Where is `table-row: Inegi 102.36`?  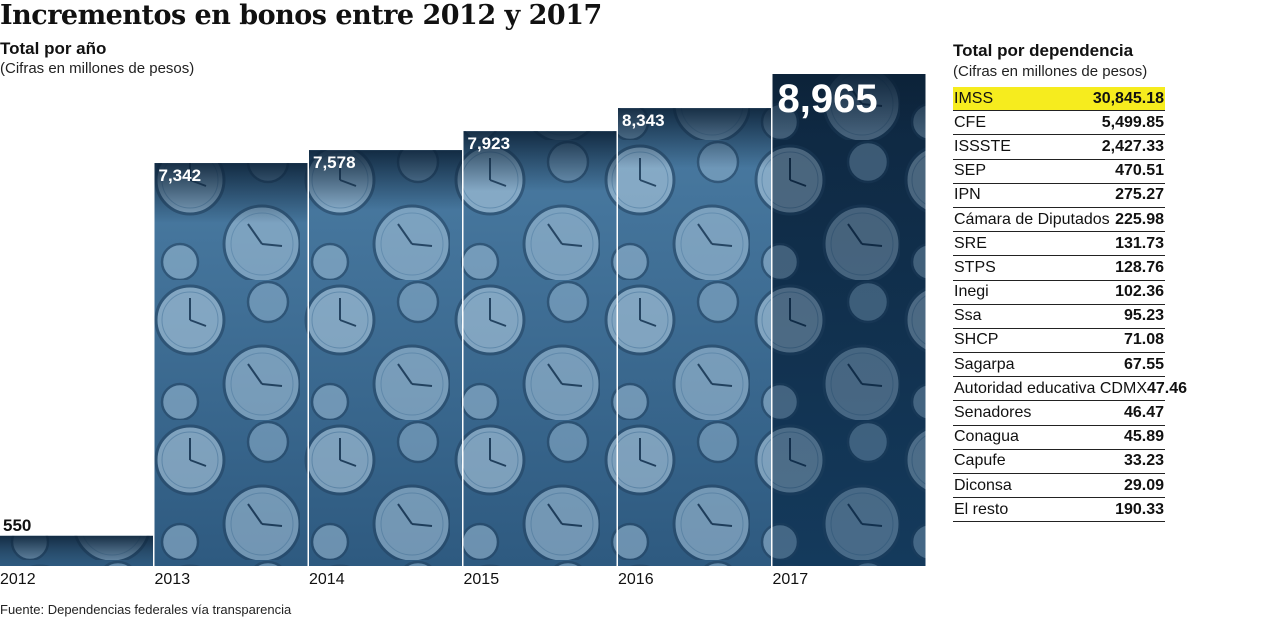
table-row: Inegi 102.36 is located at coordinates (1059, 293).